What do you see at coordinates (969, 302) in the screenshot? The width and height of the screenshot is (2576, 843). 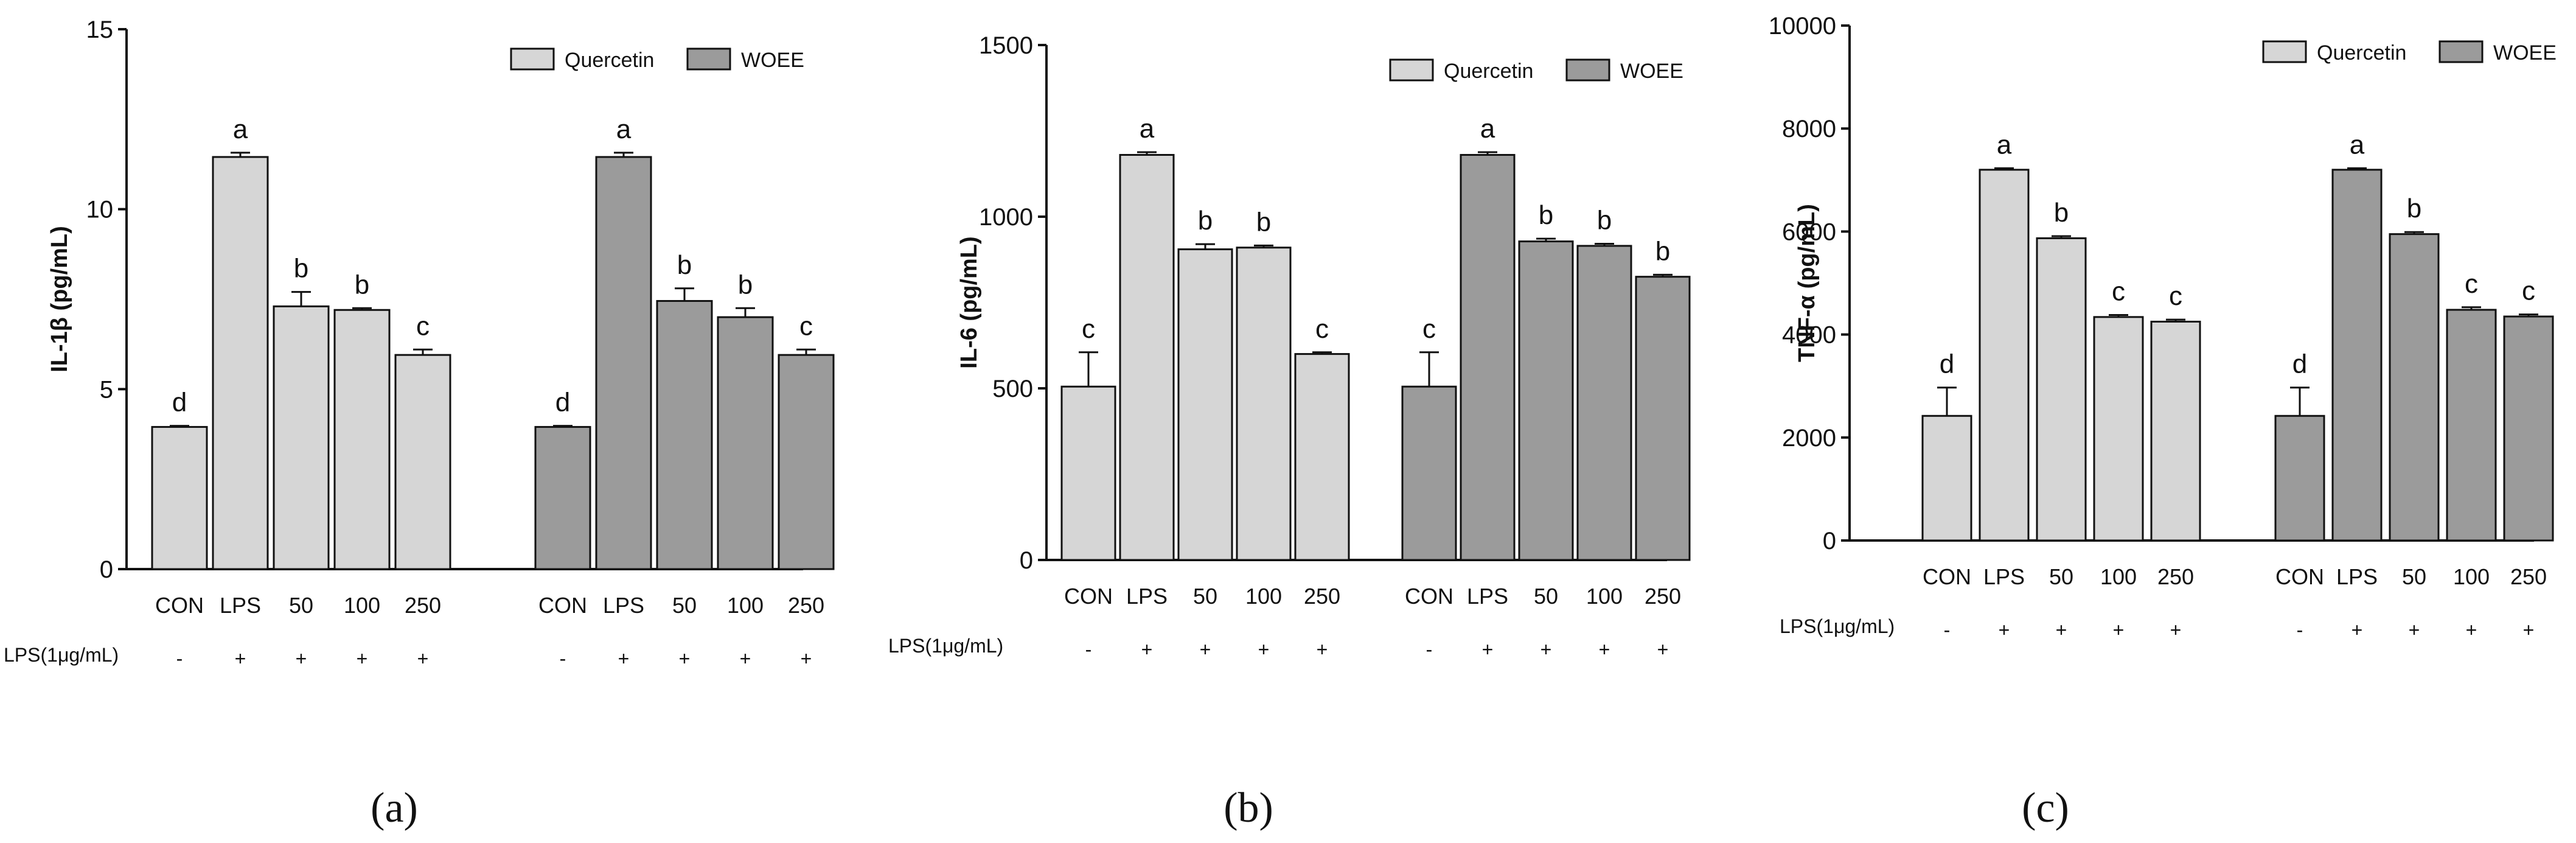 I see `y-axis-label: IL-6 (pg/mL)` at bounding box center [969, 302].